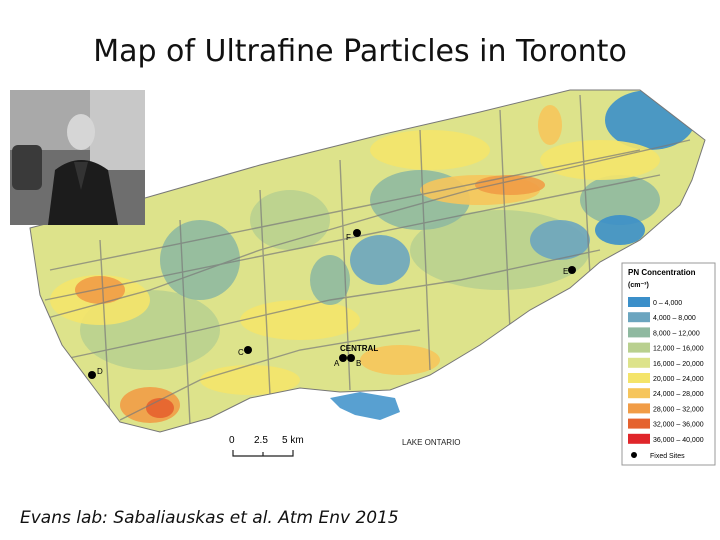  I want to click on legend-site-marker, so click(634, 455).